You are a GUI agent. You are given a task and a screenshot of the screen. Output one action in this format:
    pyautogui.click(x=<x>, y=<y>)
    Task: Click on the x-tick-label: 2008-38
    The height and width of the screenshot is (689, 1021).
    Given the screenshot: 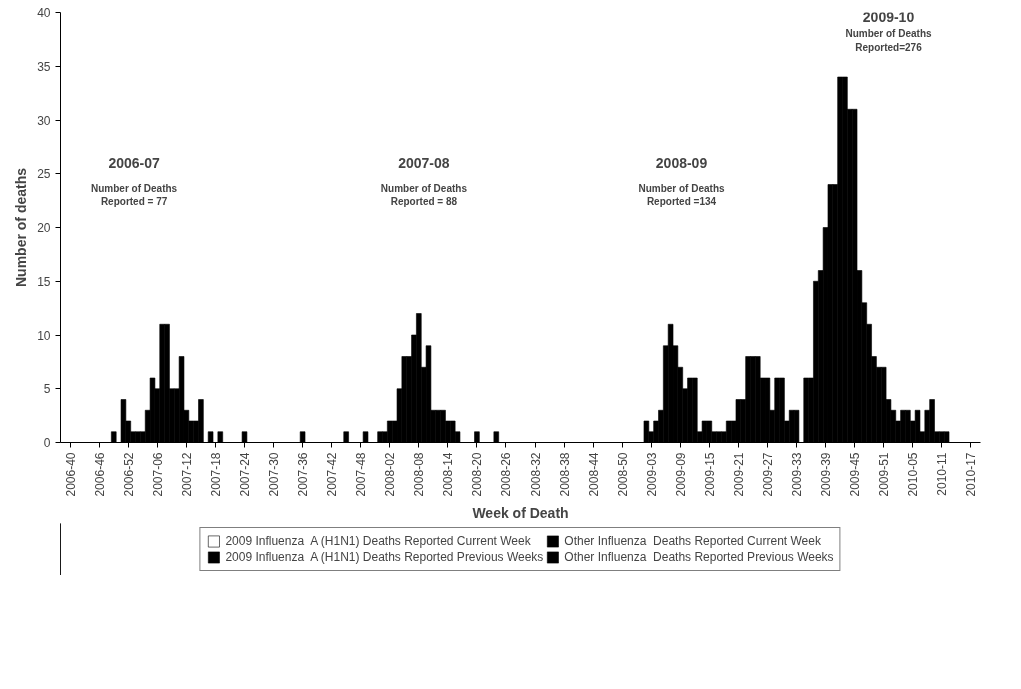 What is the action you would take?
    pyautogui.click(x=564, y=474)
    